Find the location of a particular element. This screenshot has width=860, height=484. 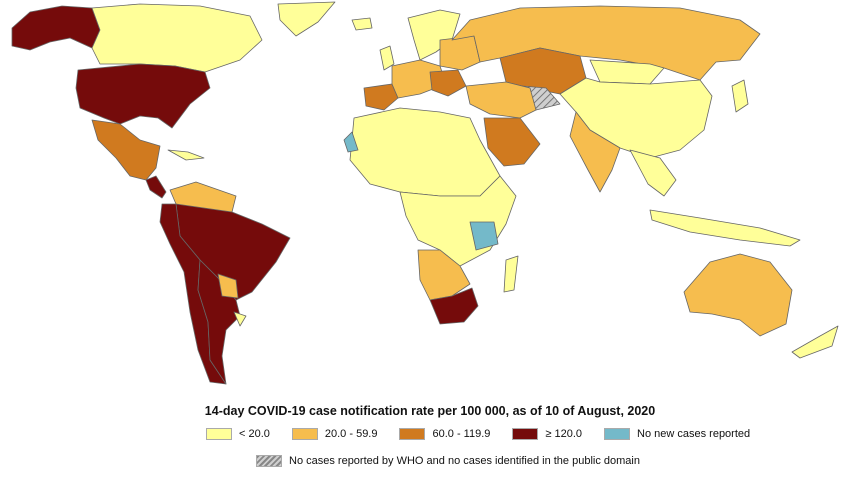

legend-item-medium: 20.0 - 59.9 is located at coordinates (334, 434).